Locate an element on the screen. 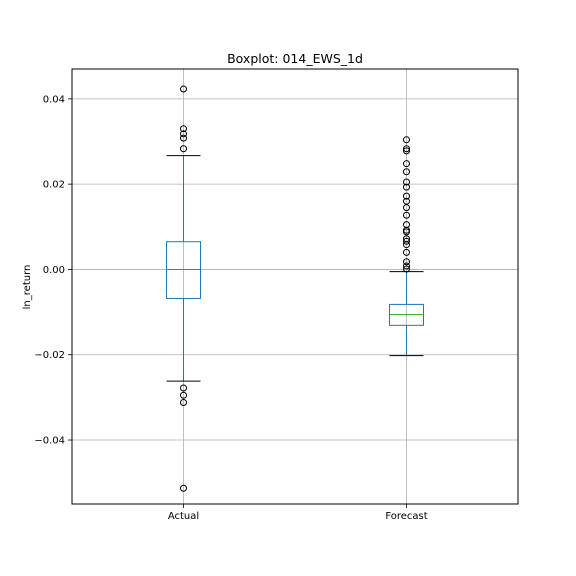 This screenshot has width=576, height=576. y-tick-label: −0.02 is located at coordinates (49, 355).